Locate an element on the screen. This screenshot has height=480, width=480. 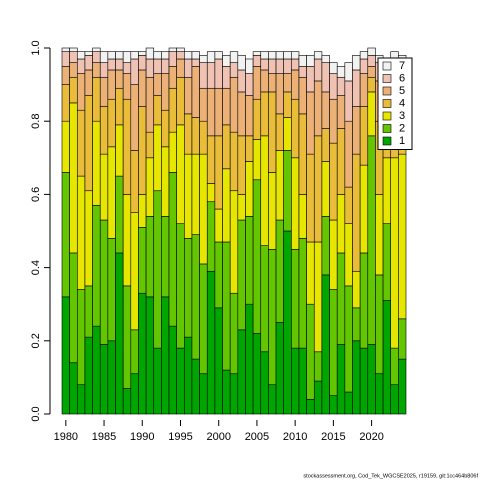
x-tick-label: 2000 is located at coordinates (218, 437).